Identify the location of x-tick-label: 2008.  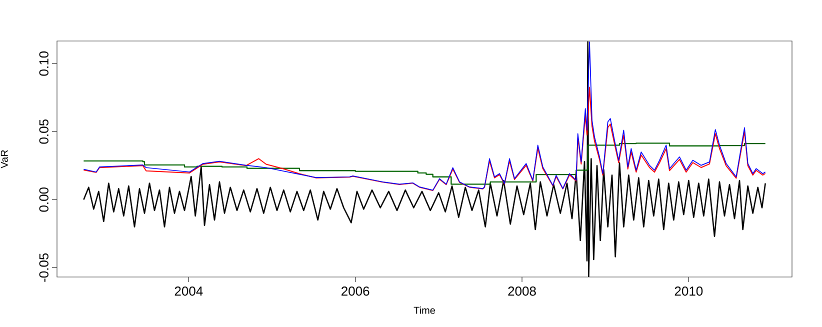
(522, 291).